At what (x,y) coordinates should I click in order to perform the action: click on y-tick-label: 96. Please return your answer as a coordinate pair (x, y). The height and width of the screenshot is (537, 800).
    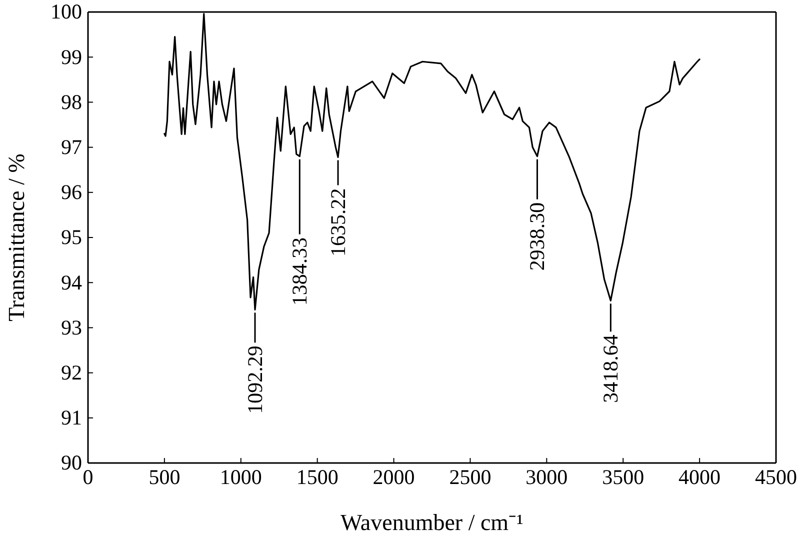
    Looking at the image, I should click on (71, 192).